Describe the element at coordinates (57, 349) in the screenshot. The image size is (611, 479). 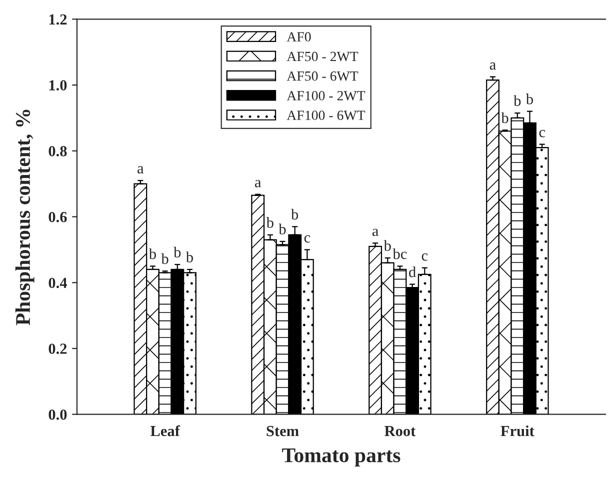
I see `y-tick-label: 0.2` at that location.